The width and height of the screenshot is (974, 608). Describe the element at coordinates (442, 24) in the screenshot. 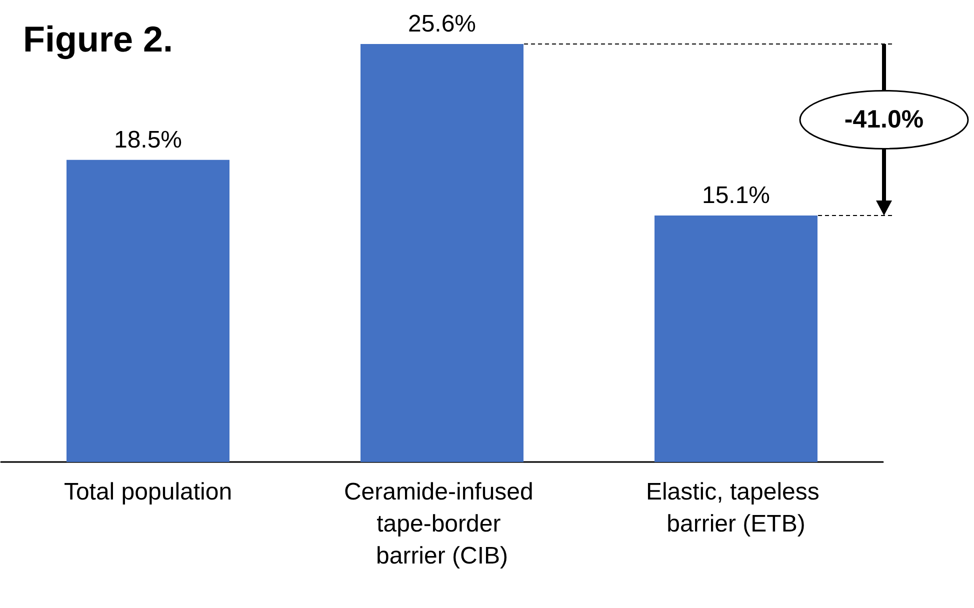

I see `data-label: 25.6%` at that location.